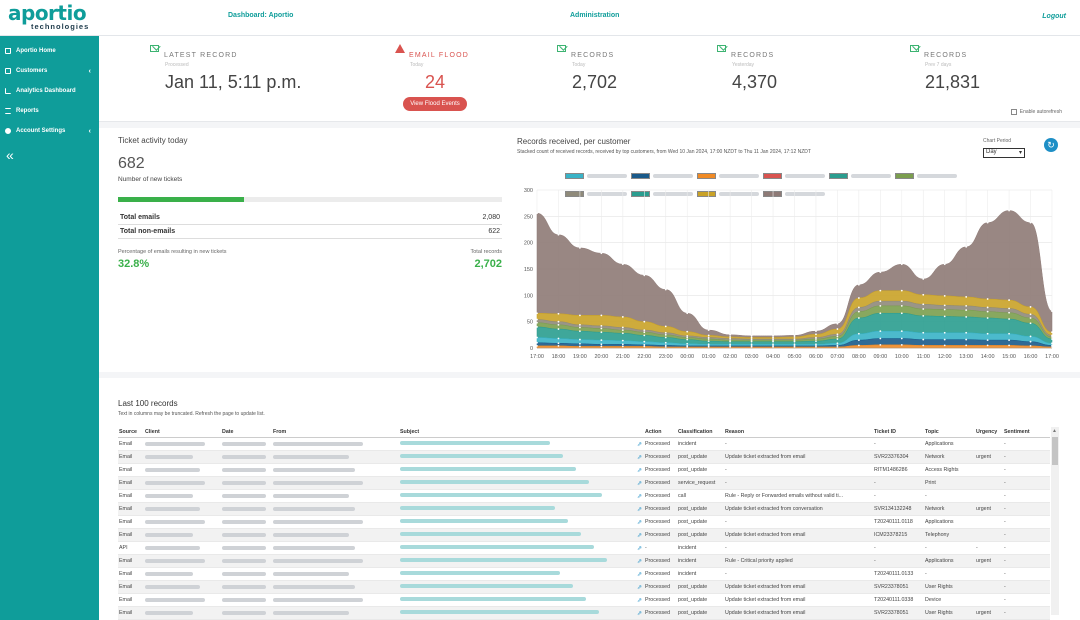 The width and height of the screenshot is (1080, 620). I want to click on column-header: Urgency, so click(987, 432).